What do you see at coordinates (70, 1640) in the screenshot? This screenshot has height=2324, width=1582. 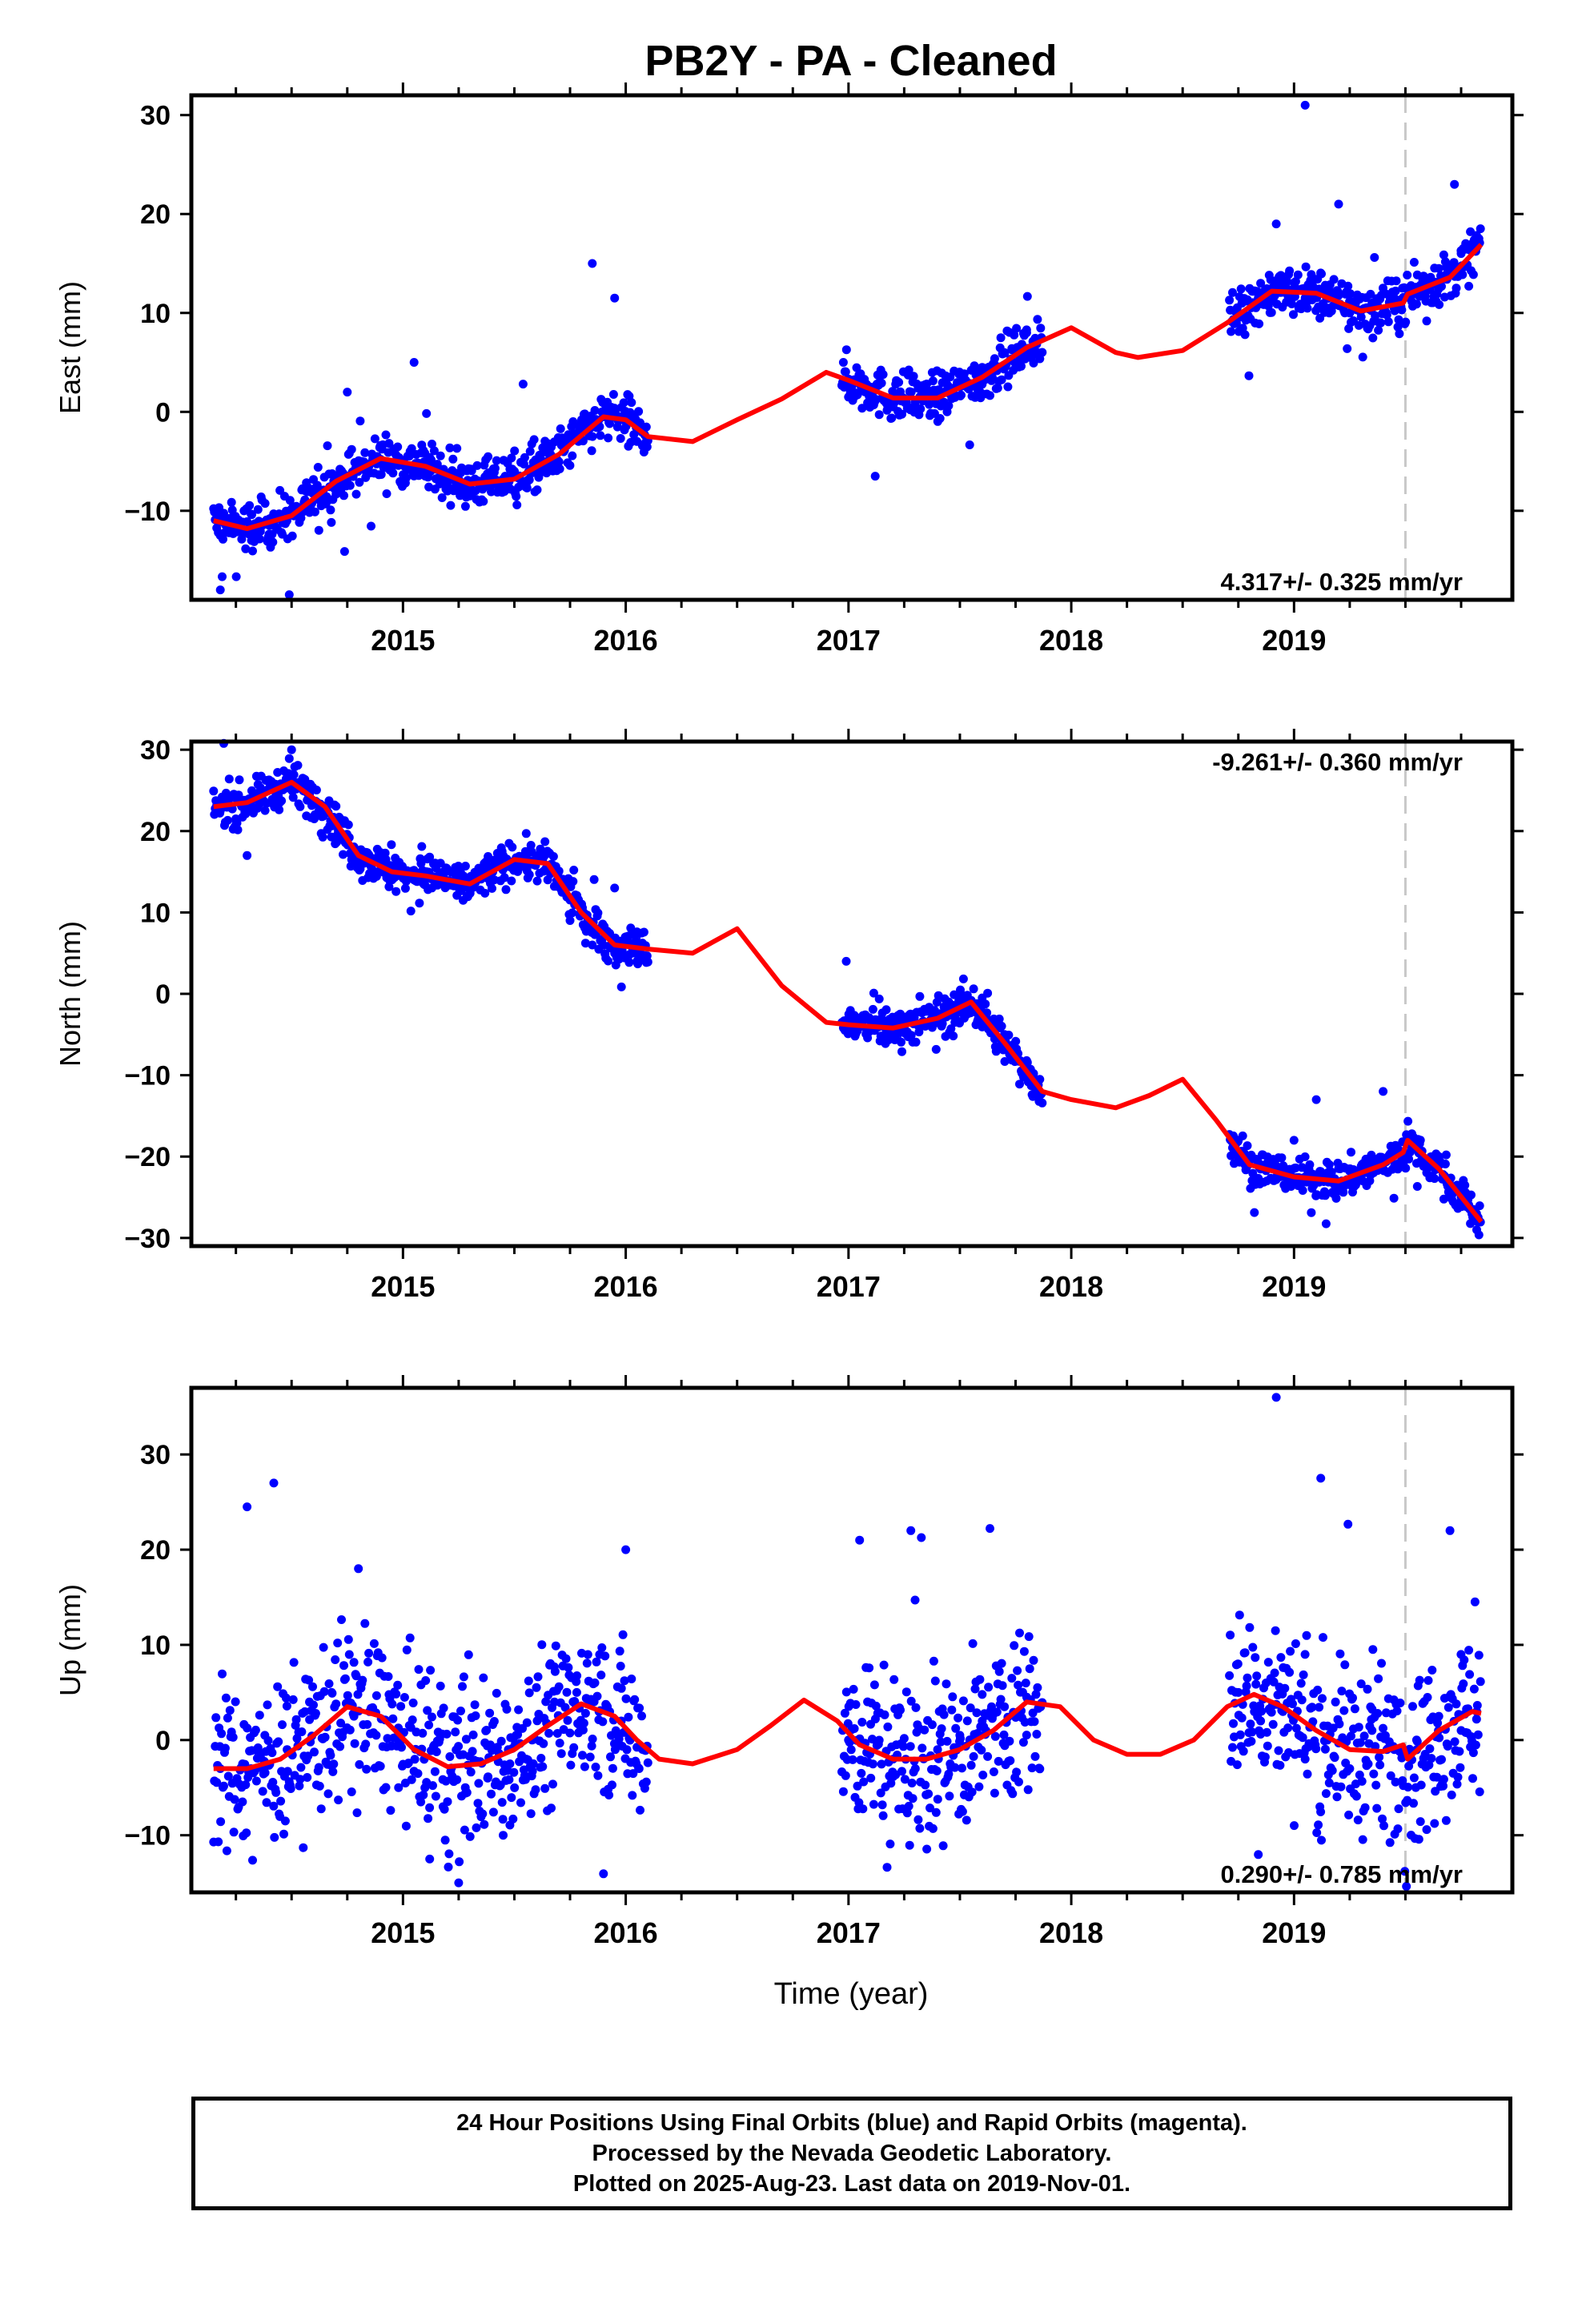 I see `y-axis-label: Up (mm)` at bounding box center [70, 1640].